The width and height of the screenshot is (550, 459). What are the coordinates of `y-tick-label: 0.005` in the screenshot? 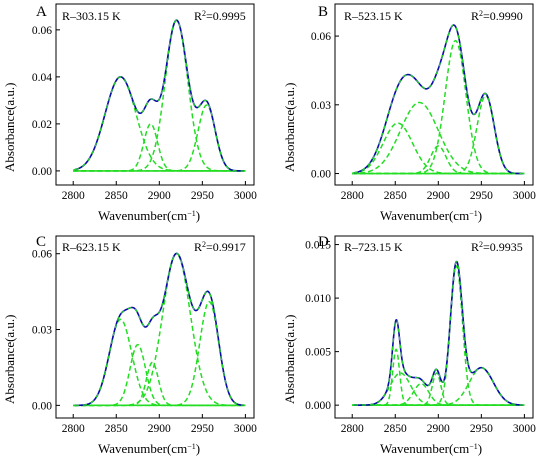 It's located at (318, 353).